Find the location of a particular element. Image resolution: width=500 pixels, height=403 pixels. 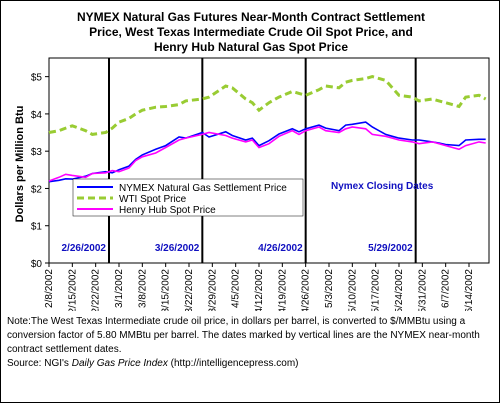

x-tick-label: 2/22/2002 is located at coordinates (96, 290).